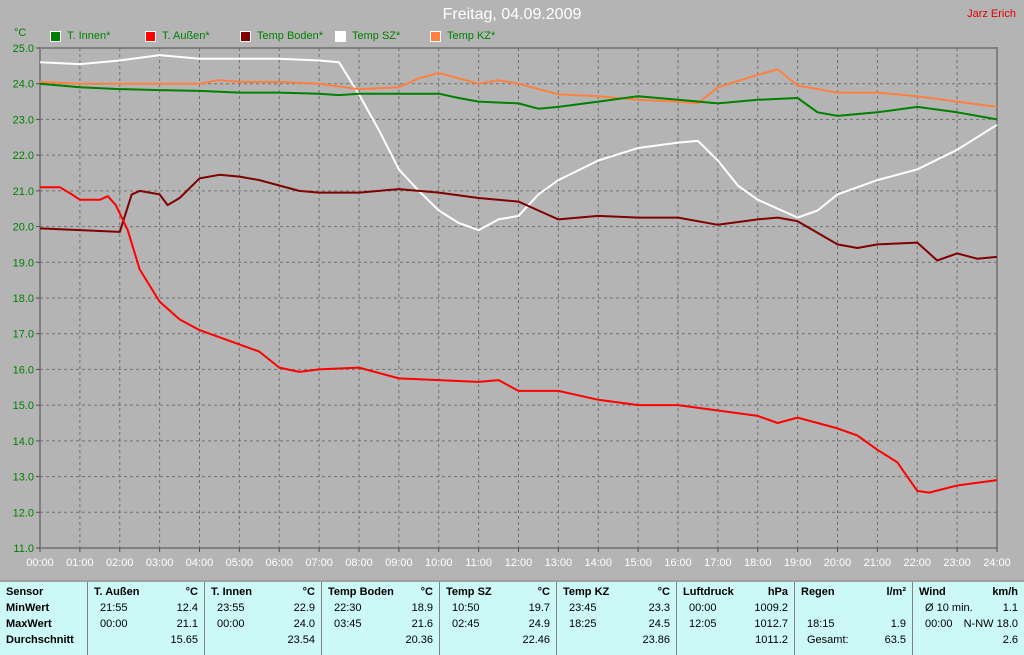 This screenshot has width=1024, height=655. Describe the element at coordinates (659, 608) in the screenshot. I see `value: 23.3` at that location.